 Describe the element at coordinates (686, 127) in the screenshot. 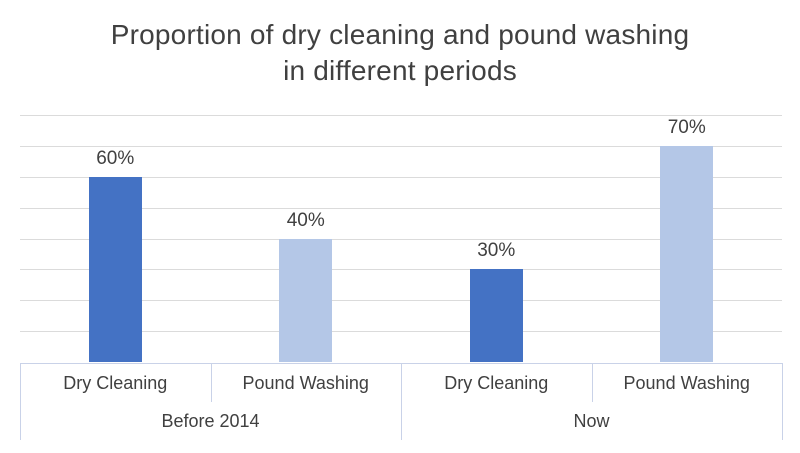

I see `bar-value-label: 70%` at that location.